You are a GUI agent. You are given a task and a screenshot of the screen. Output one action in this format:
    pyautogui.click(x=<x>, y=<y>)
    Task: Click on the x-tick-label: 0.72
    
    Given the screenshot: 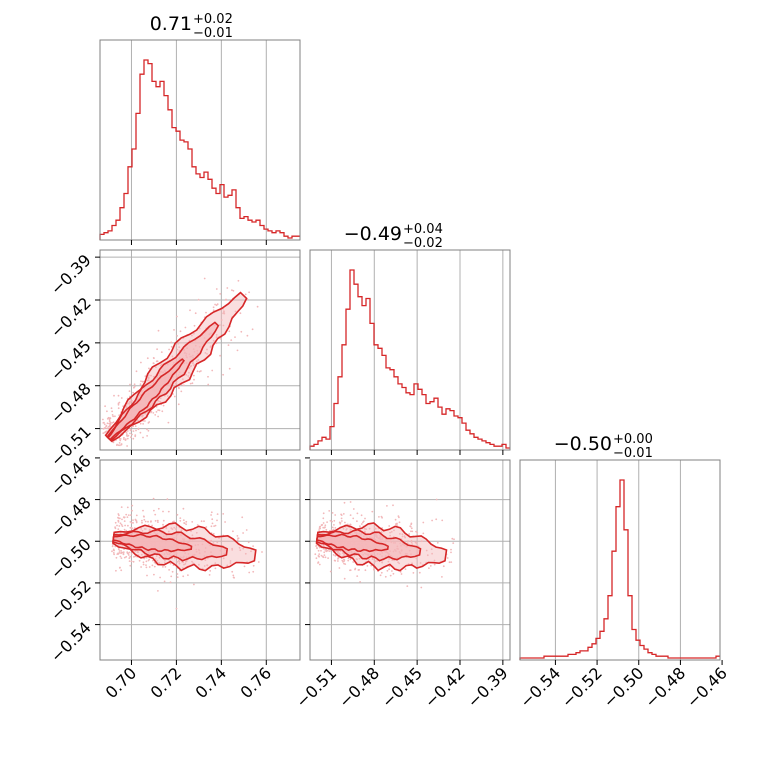 What is the action you would take?
    pyautogui.click(x=166, y=682)
    